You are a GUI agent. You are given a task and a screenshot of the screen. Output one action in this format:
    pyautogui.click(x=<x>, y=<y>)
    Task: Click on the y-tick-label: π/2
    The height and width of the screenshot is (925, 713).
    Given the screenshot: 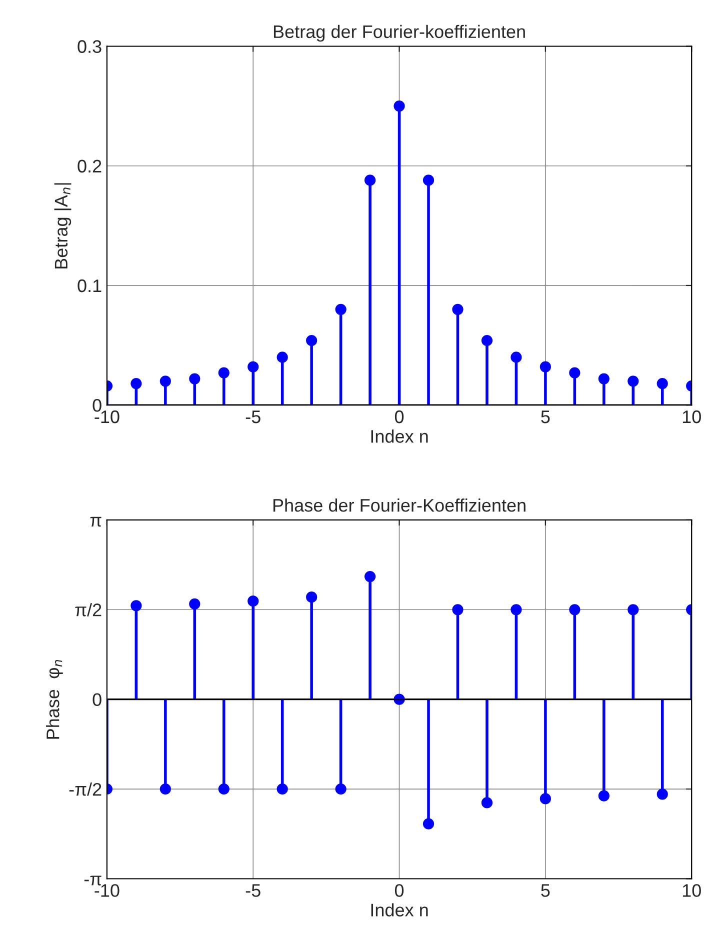 What is the action you would take?
    pyautogui.click(x=88, y=609)
    